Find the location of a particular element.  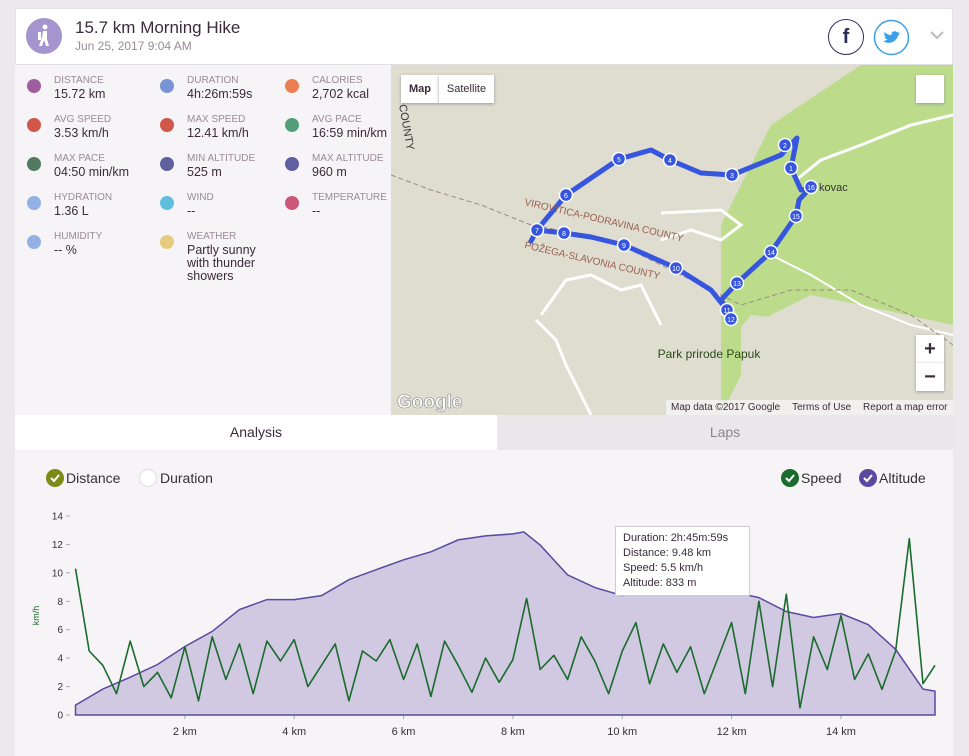

y-tick-label: 4 is located at coordinates (60, 659).